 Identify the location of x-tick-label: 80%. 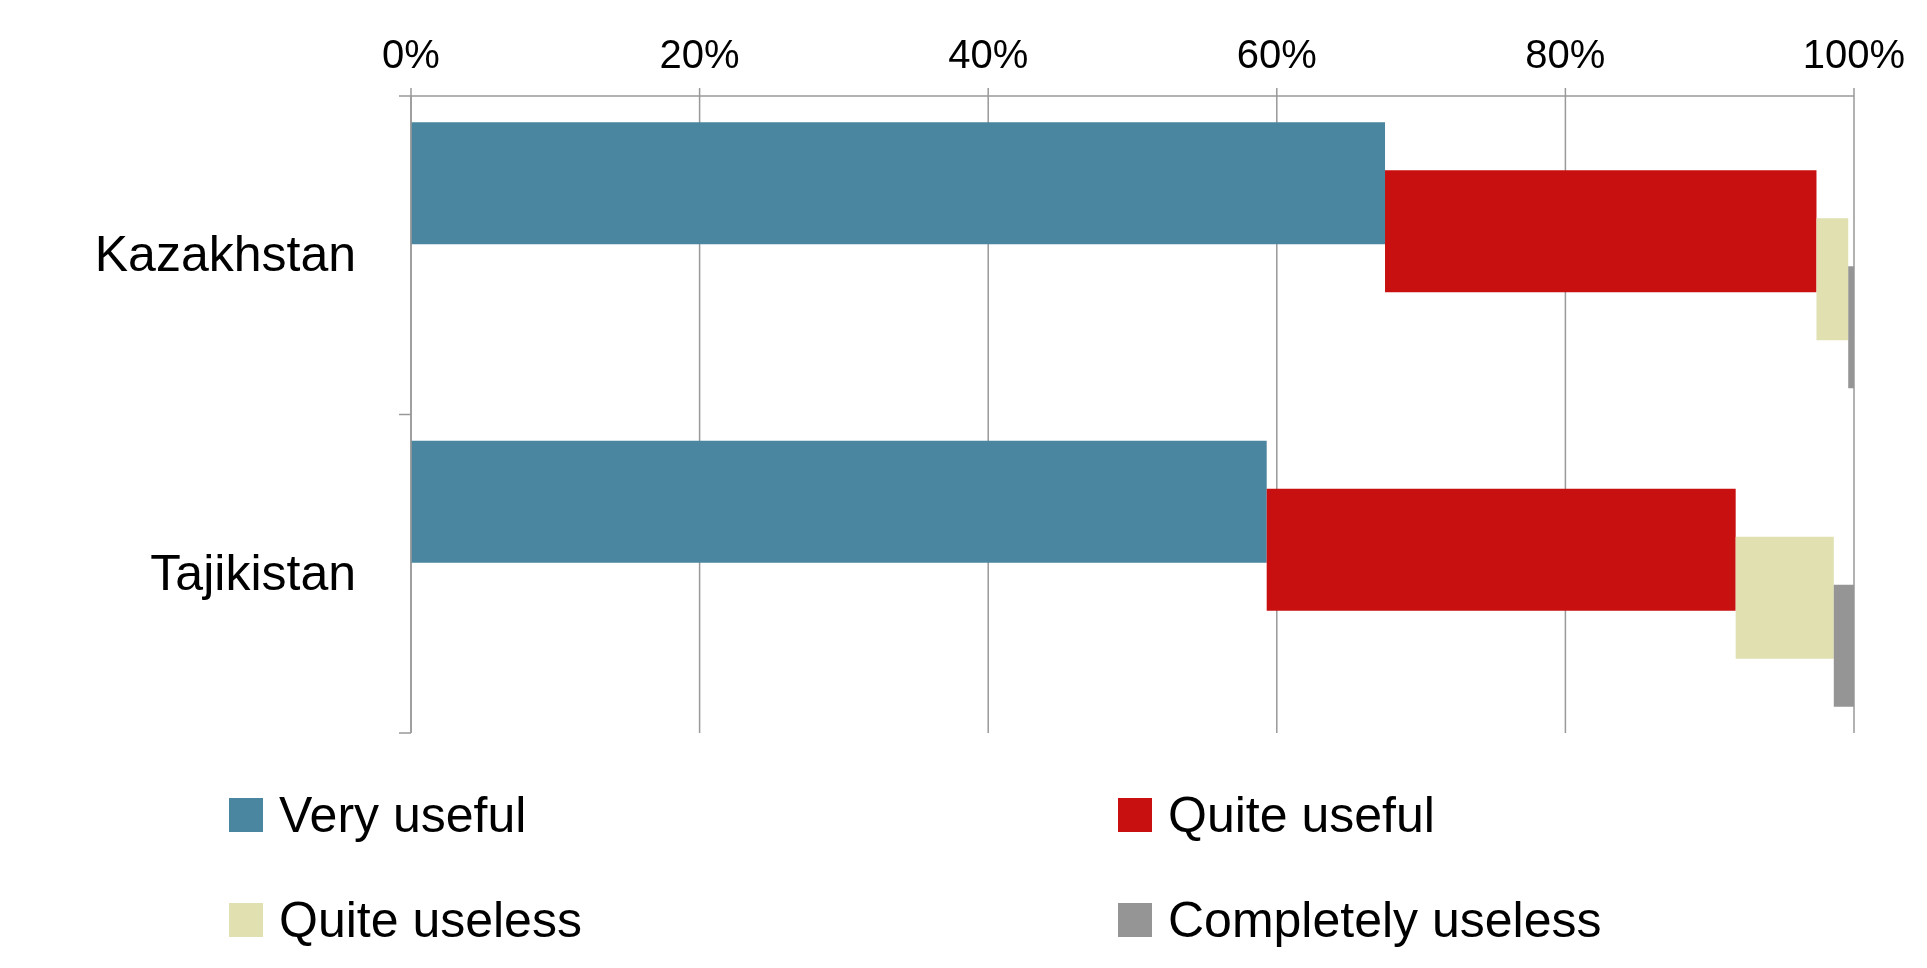
(1565, 54).